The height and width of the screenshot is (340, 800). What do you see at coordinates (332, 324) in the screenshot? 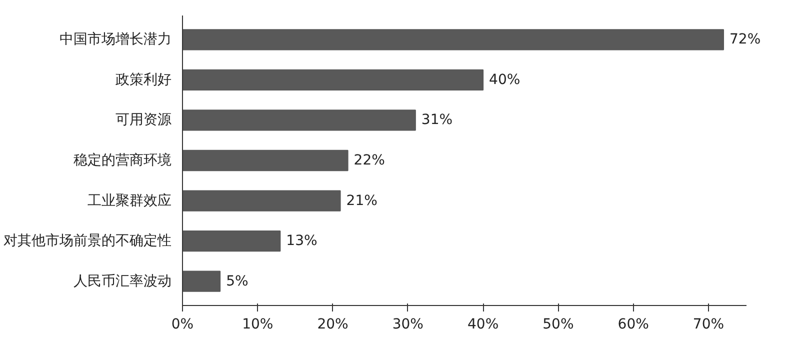
I see `x-tick-label: 20%` at bounding box center [332, 324].